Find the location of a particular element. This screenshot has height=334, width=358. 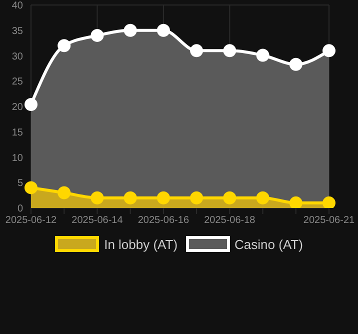

y-tick-label: 40 is located at coordinates (18, 6).